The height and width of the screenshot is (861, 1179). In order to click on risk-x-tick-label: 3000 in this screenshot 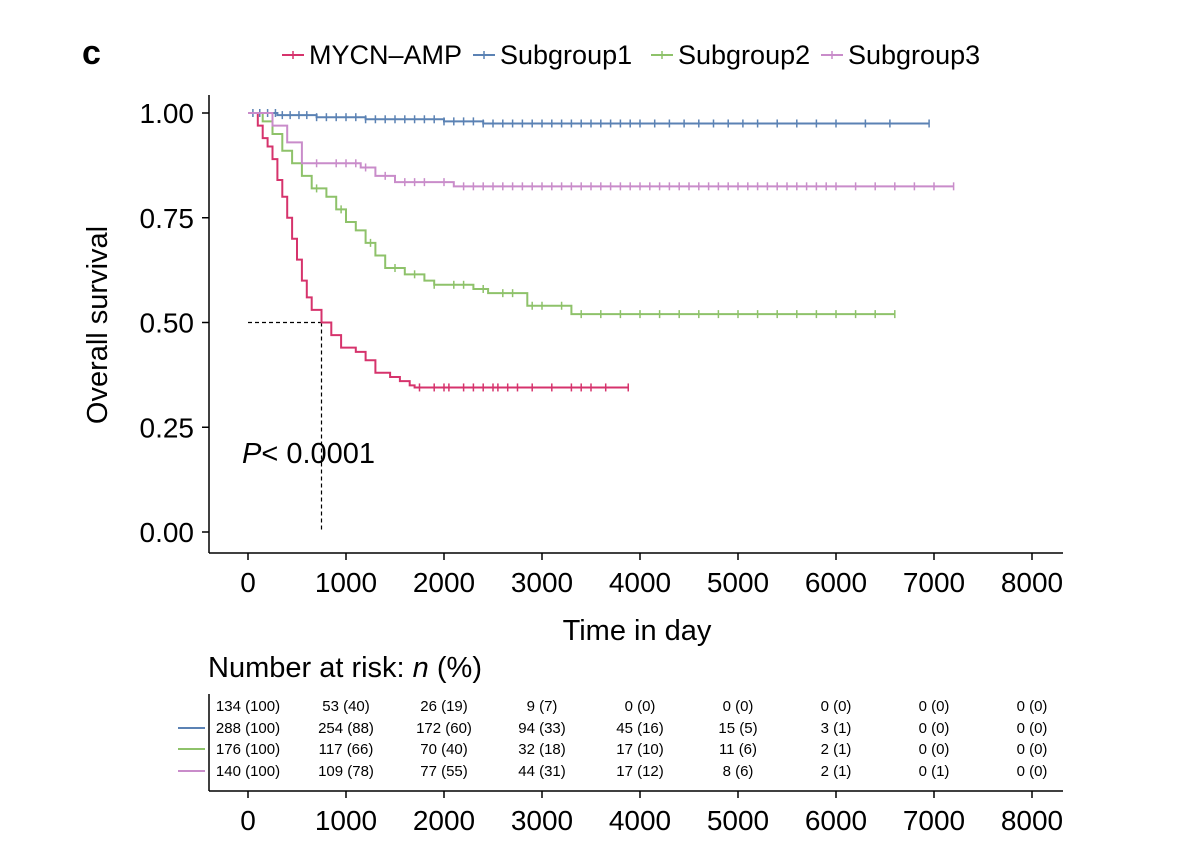, I will do `click(542, 820)`.